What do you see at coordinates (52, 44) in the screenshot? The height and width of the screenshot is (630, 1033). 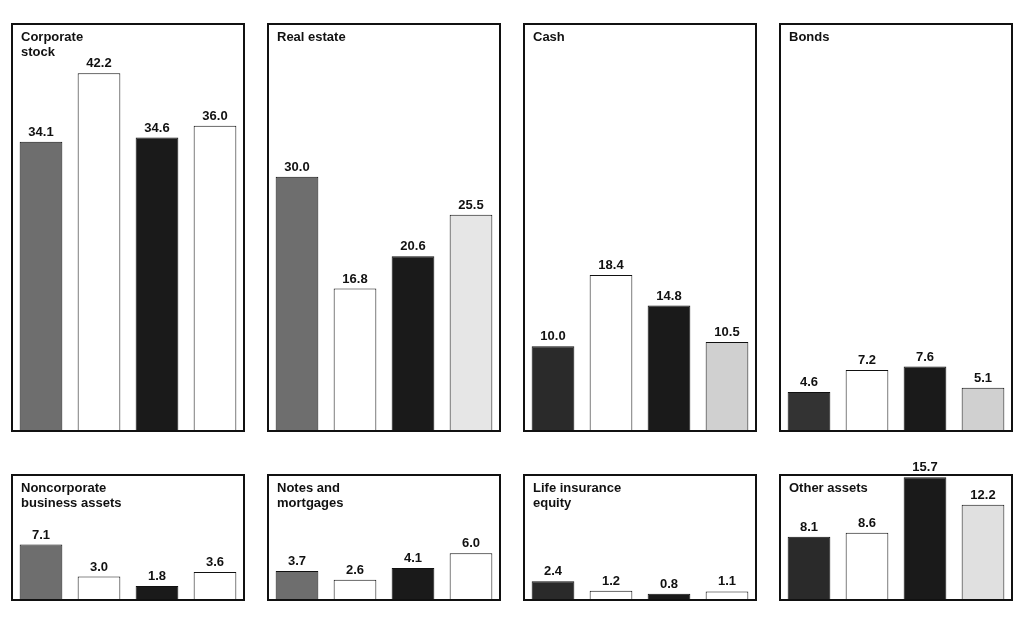 I see `text: Corporate stock` at bounding box center [52, 44].